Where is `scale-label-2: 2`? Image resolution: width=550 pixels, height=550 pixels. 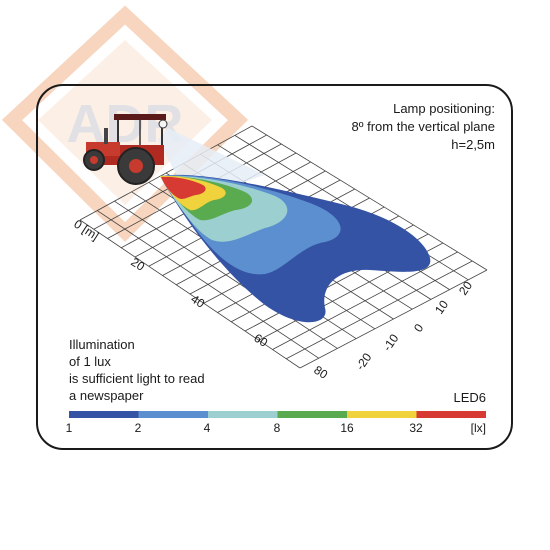 scale-label-2: 2 is located at coordinates (138, 428).